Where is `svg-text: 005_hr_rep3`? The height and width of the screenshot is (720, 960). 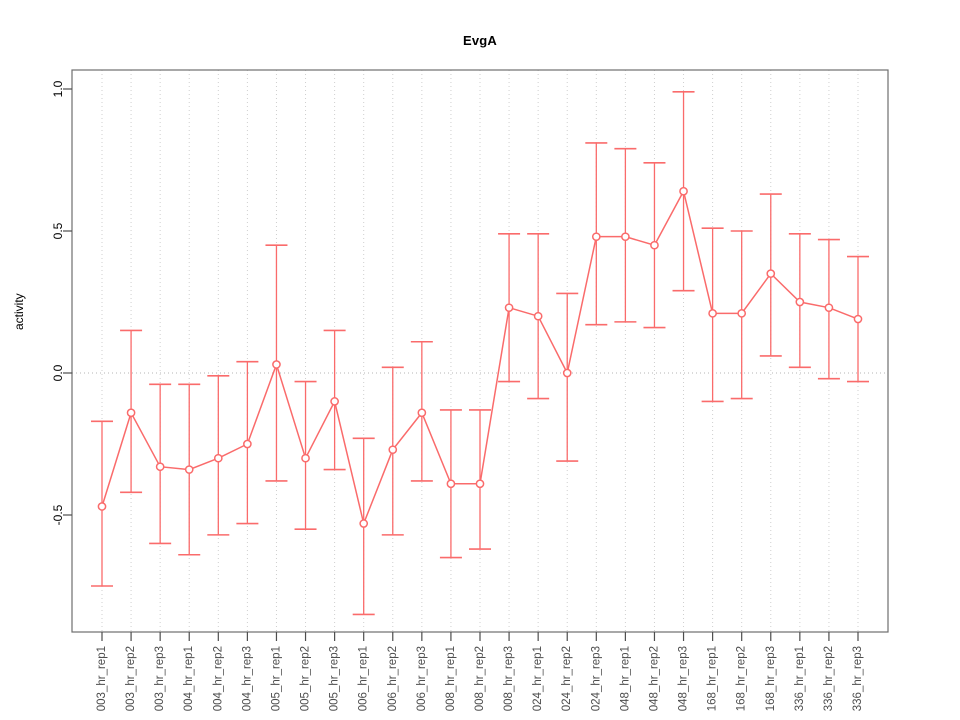
svg-text: 005_hr_rep3 is located at coordinates (335, 678).